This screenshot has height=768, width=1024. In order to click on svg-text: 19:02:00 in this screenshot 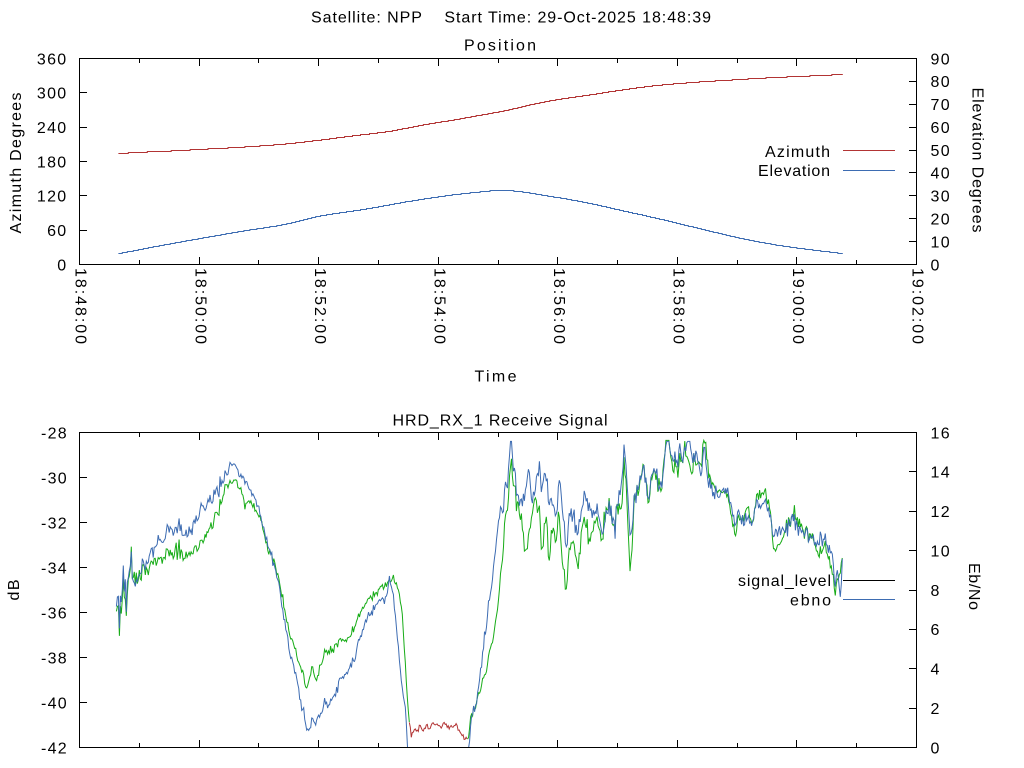, I will do `click(917, 306)`.